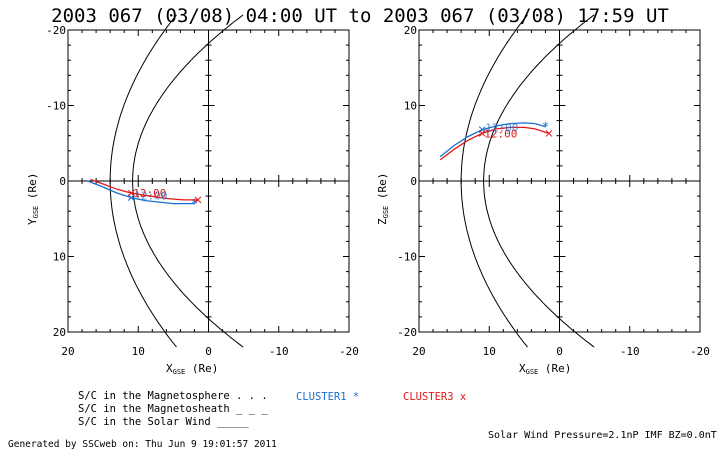  I want to click on legend-cluster3: CLUSTER3 x, so click(434, 397).